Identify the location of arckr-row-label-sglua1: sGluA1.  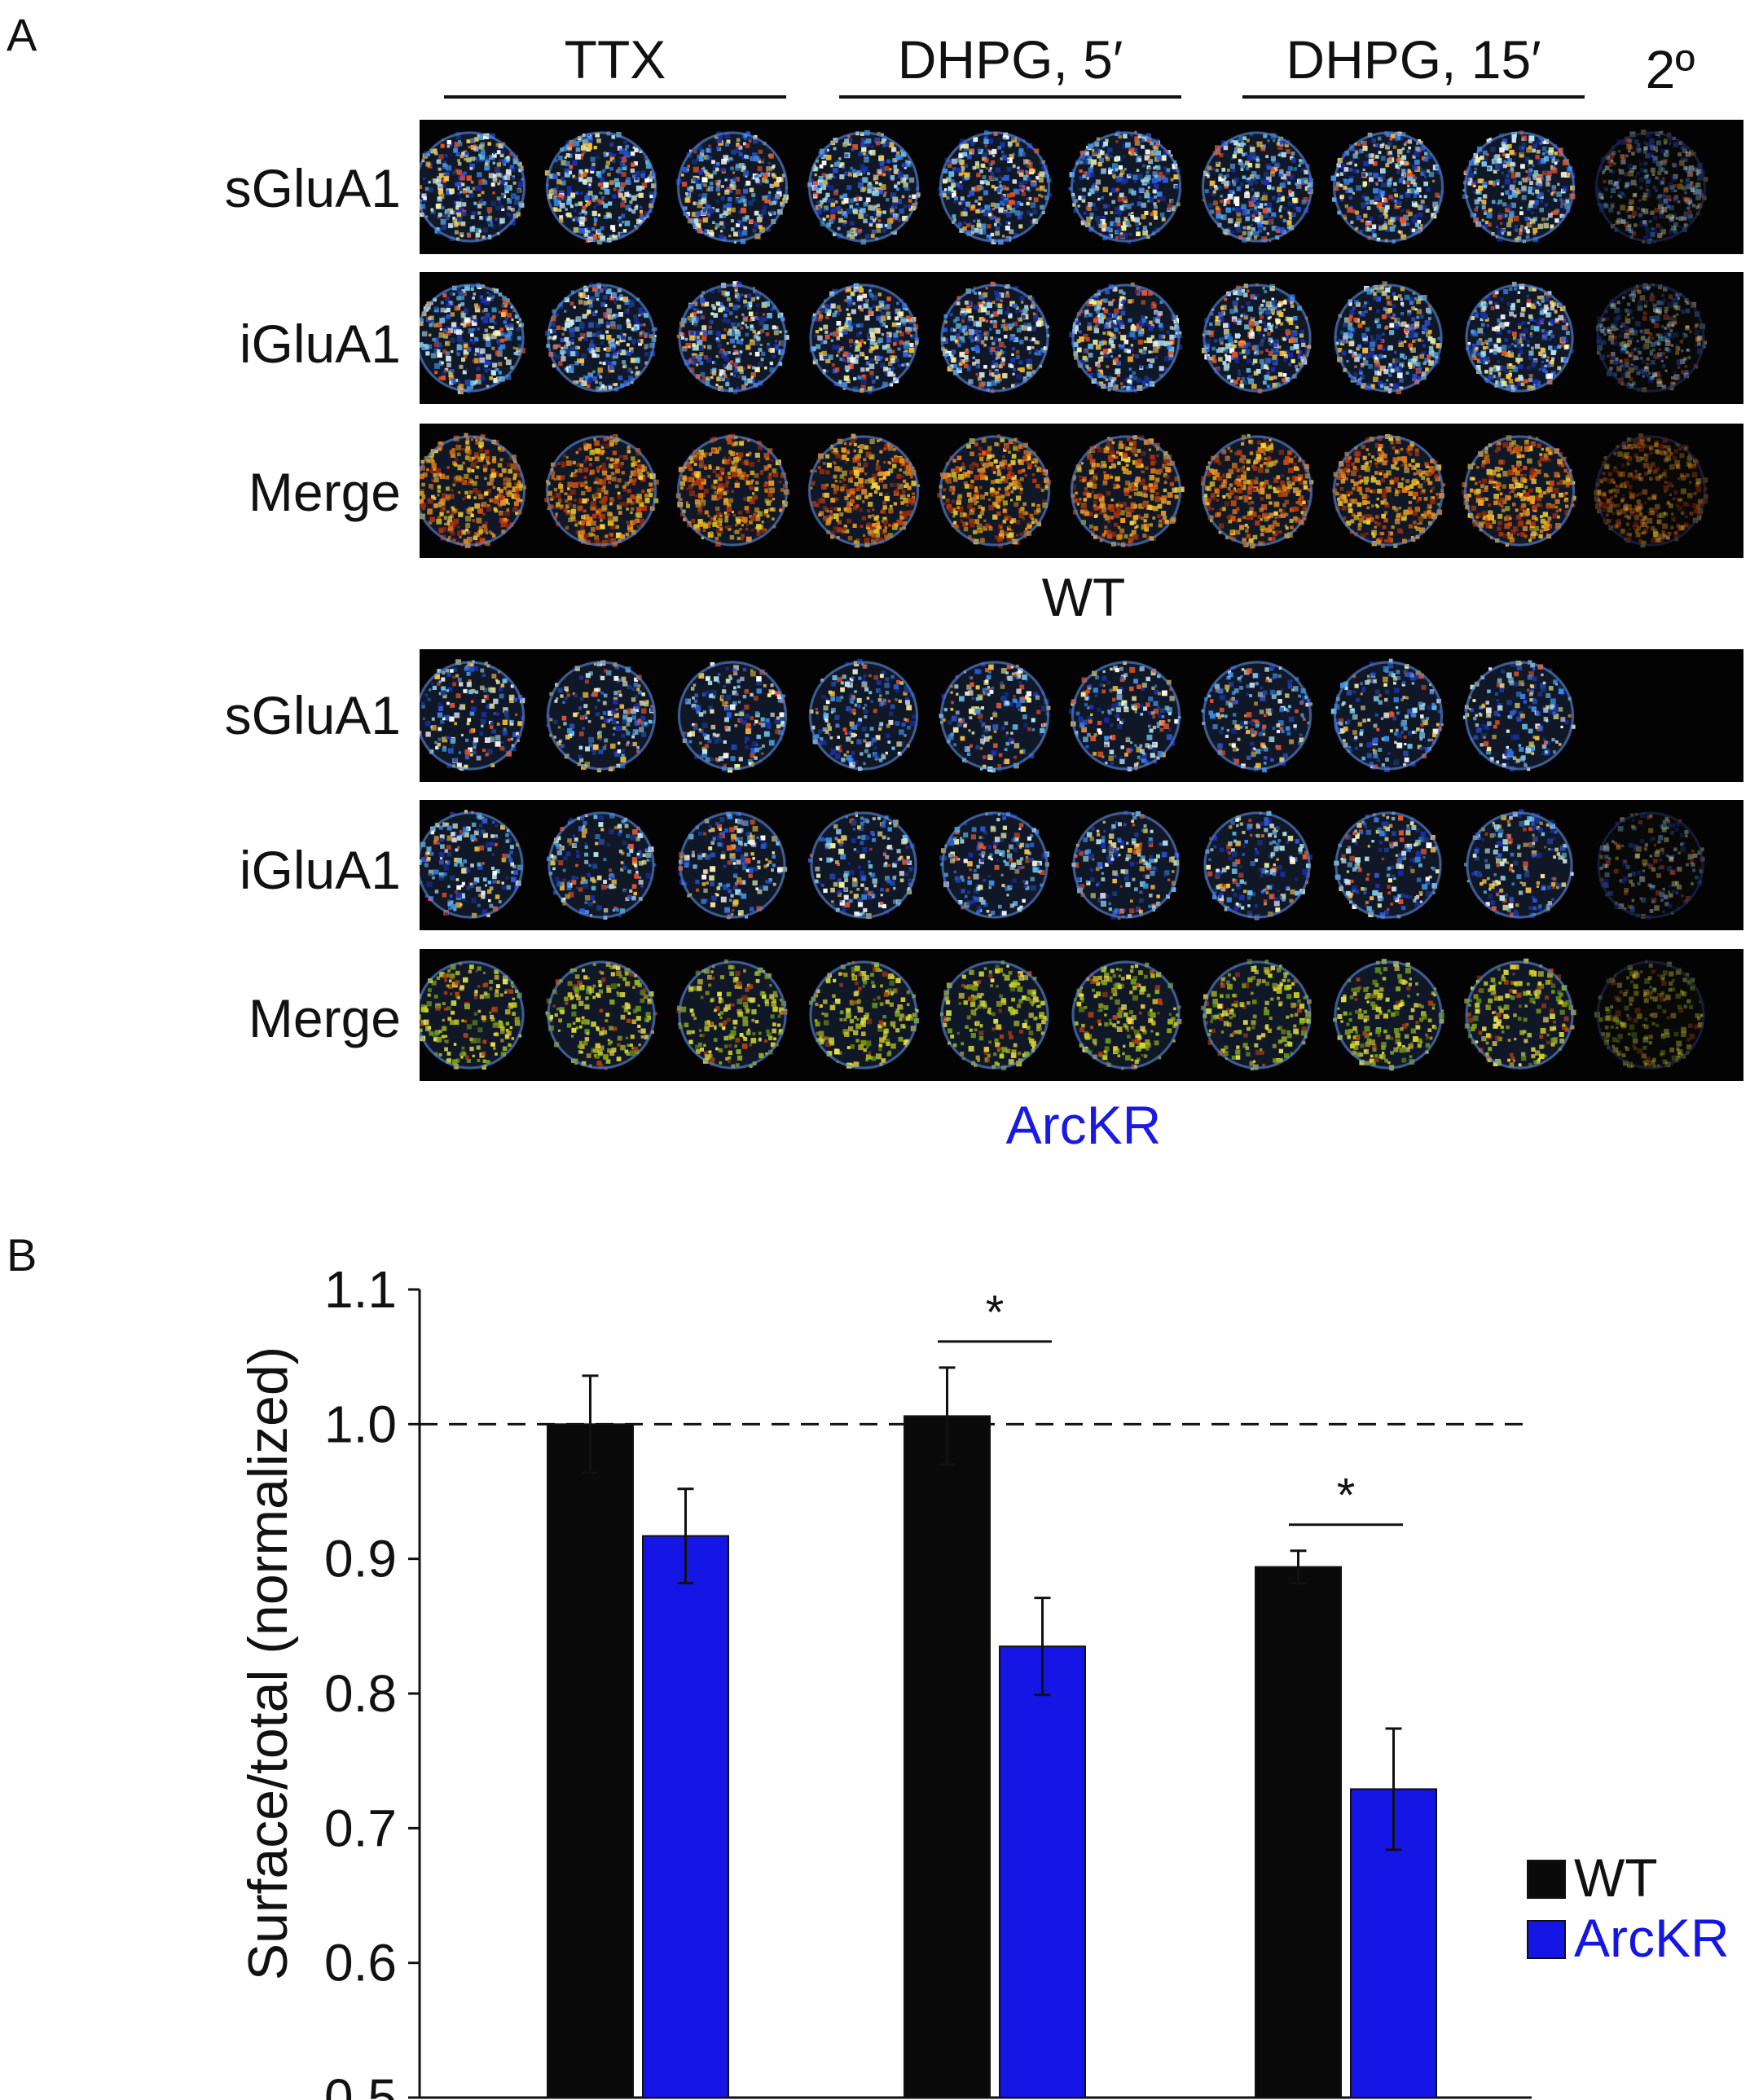
(312, 715).